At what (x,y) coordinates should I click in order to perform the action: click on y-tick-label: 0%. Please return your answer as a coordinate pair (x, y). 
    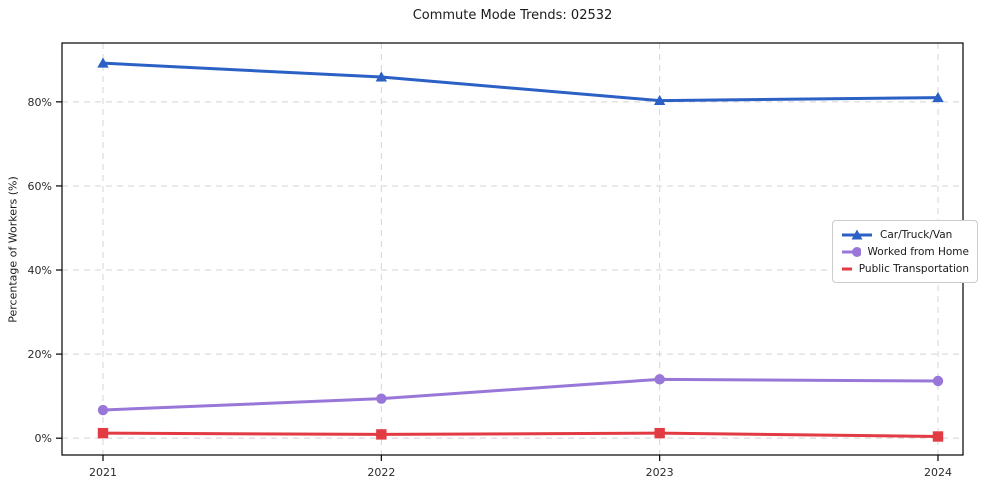
    Looking at the image, I should click on (43, 438).